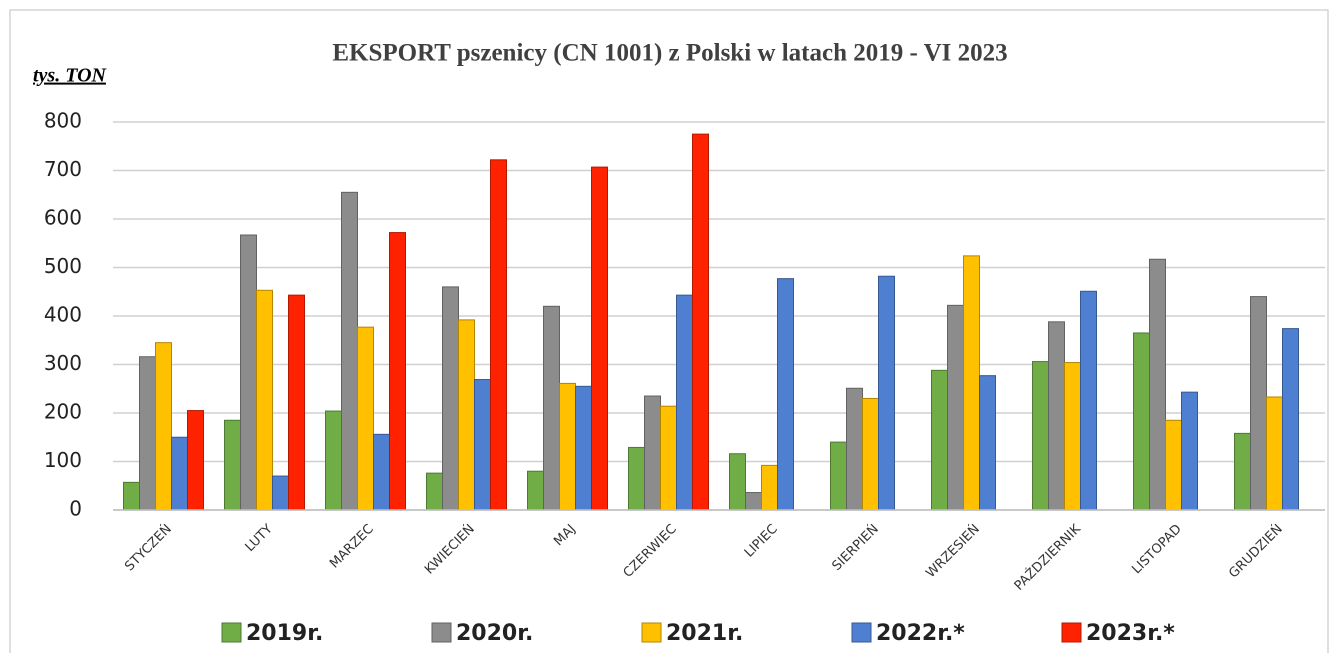 This screenshot has height=657, width=1338. Describe the element at coordinates (63, 218) in the screenshot. I see `y-tick-label: 600` at that location.